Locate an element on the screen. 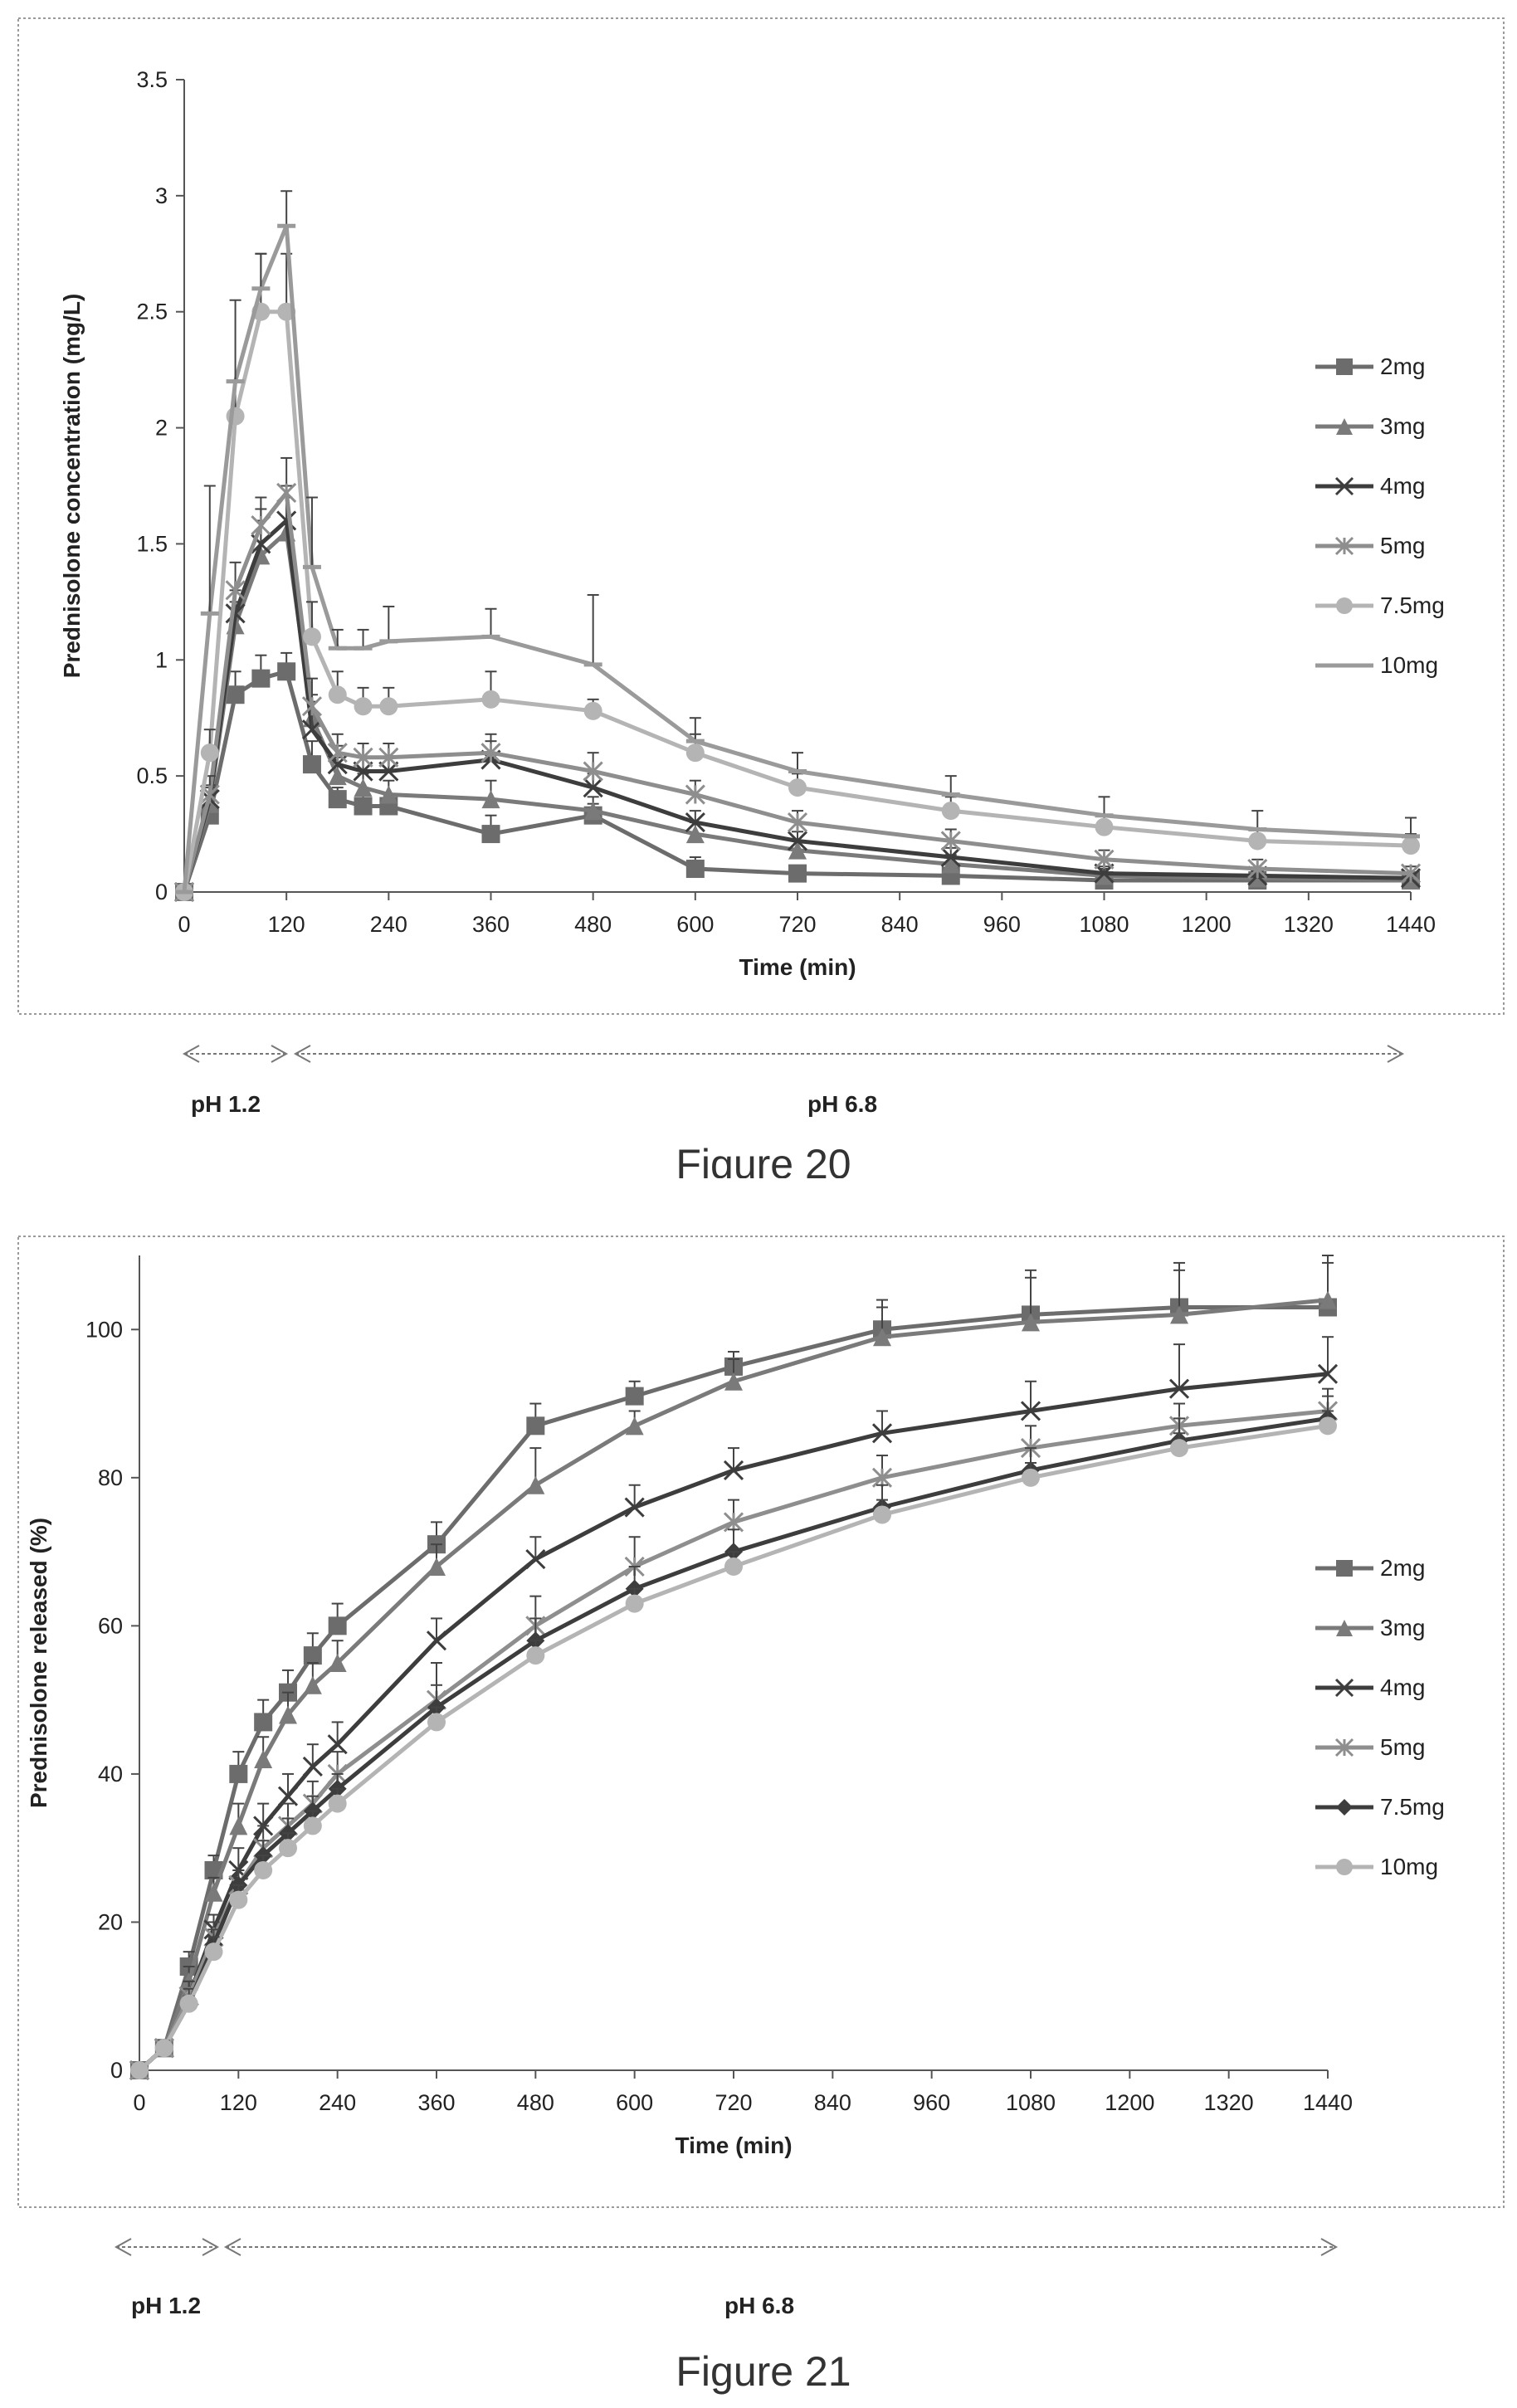  legend-label: 5mg is located at coordinates (1403, 1747).